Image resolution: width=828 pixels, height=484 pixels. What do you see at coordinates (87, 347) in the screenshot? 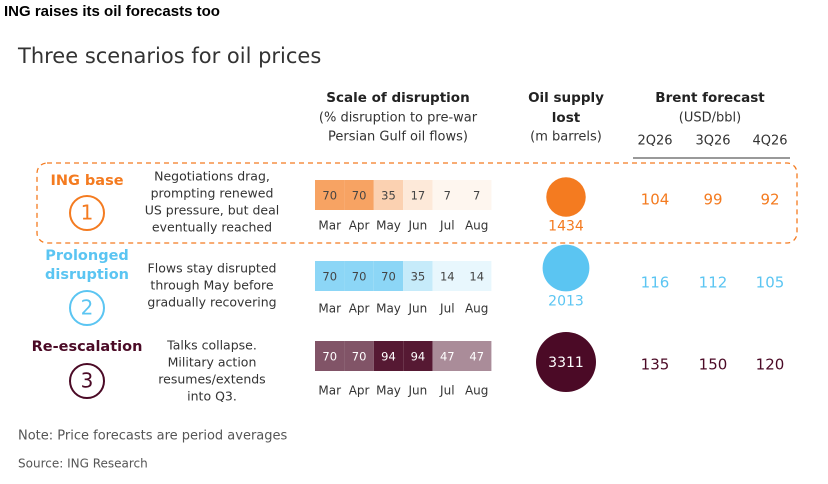
I see `scenario-name: Re-escalation` at bounding box center [87, 347].